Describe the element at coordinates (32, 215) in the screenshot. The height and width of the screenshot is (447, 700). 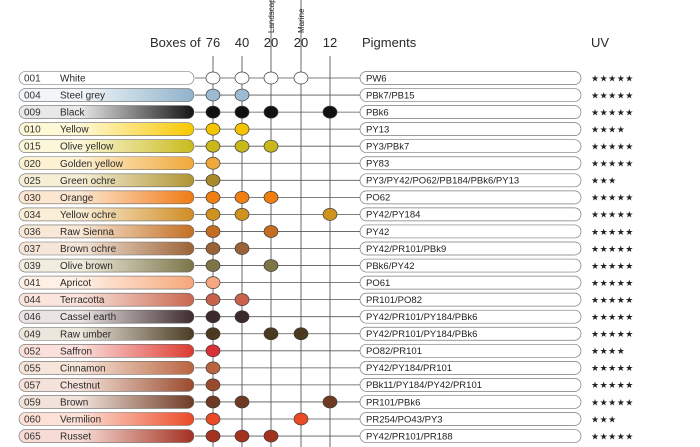
I see `color-code: 034` at that location.